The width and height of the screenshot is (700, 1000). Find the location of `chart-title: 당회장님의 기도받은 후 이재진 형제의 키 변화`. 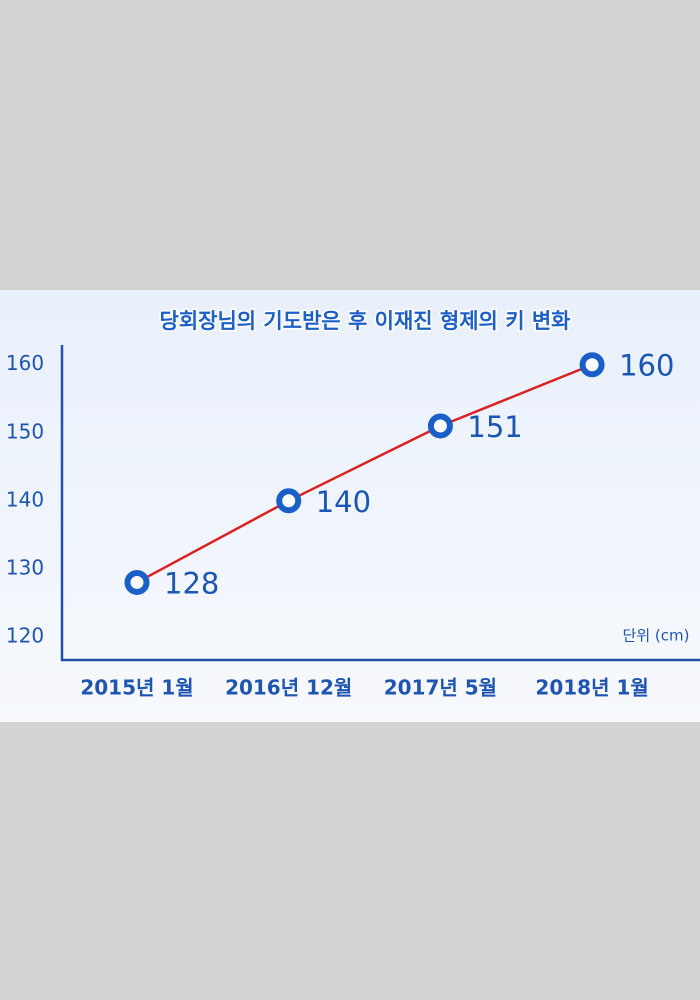

chart-title: 당회장님의 기도받은 후 이재진 형제의 키 변화 is located at coordinates (366, 321).